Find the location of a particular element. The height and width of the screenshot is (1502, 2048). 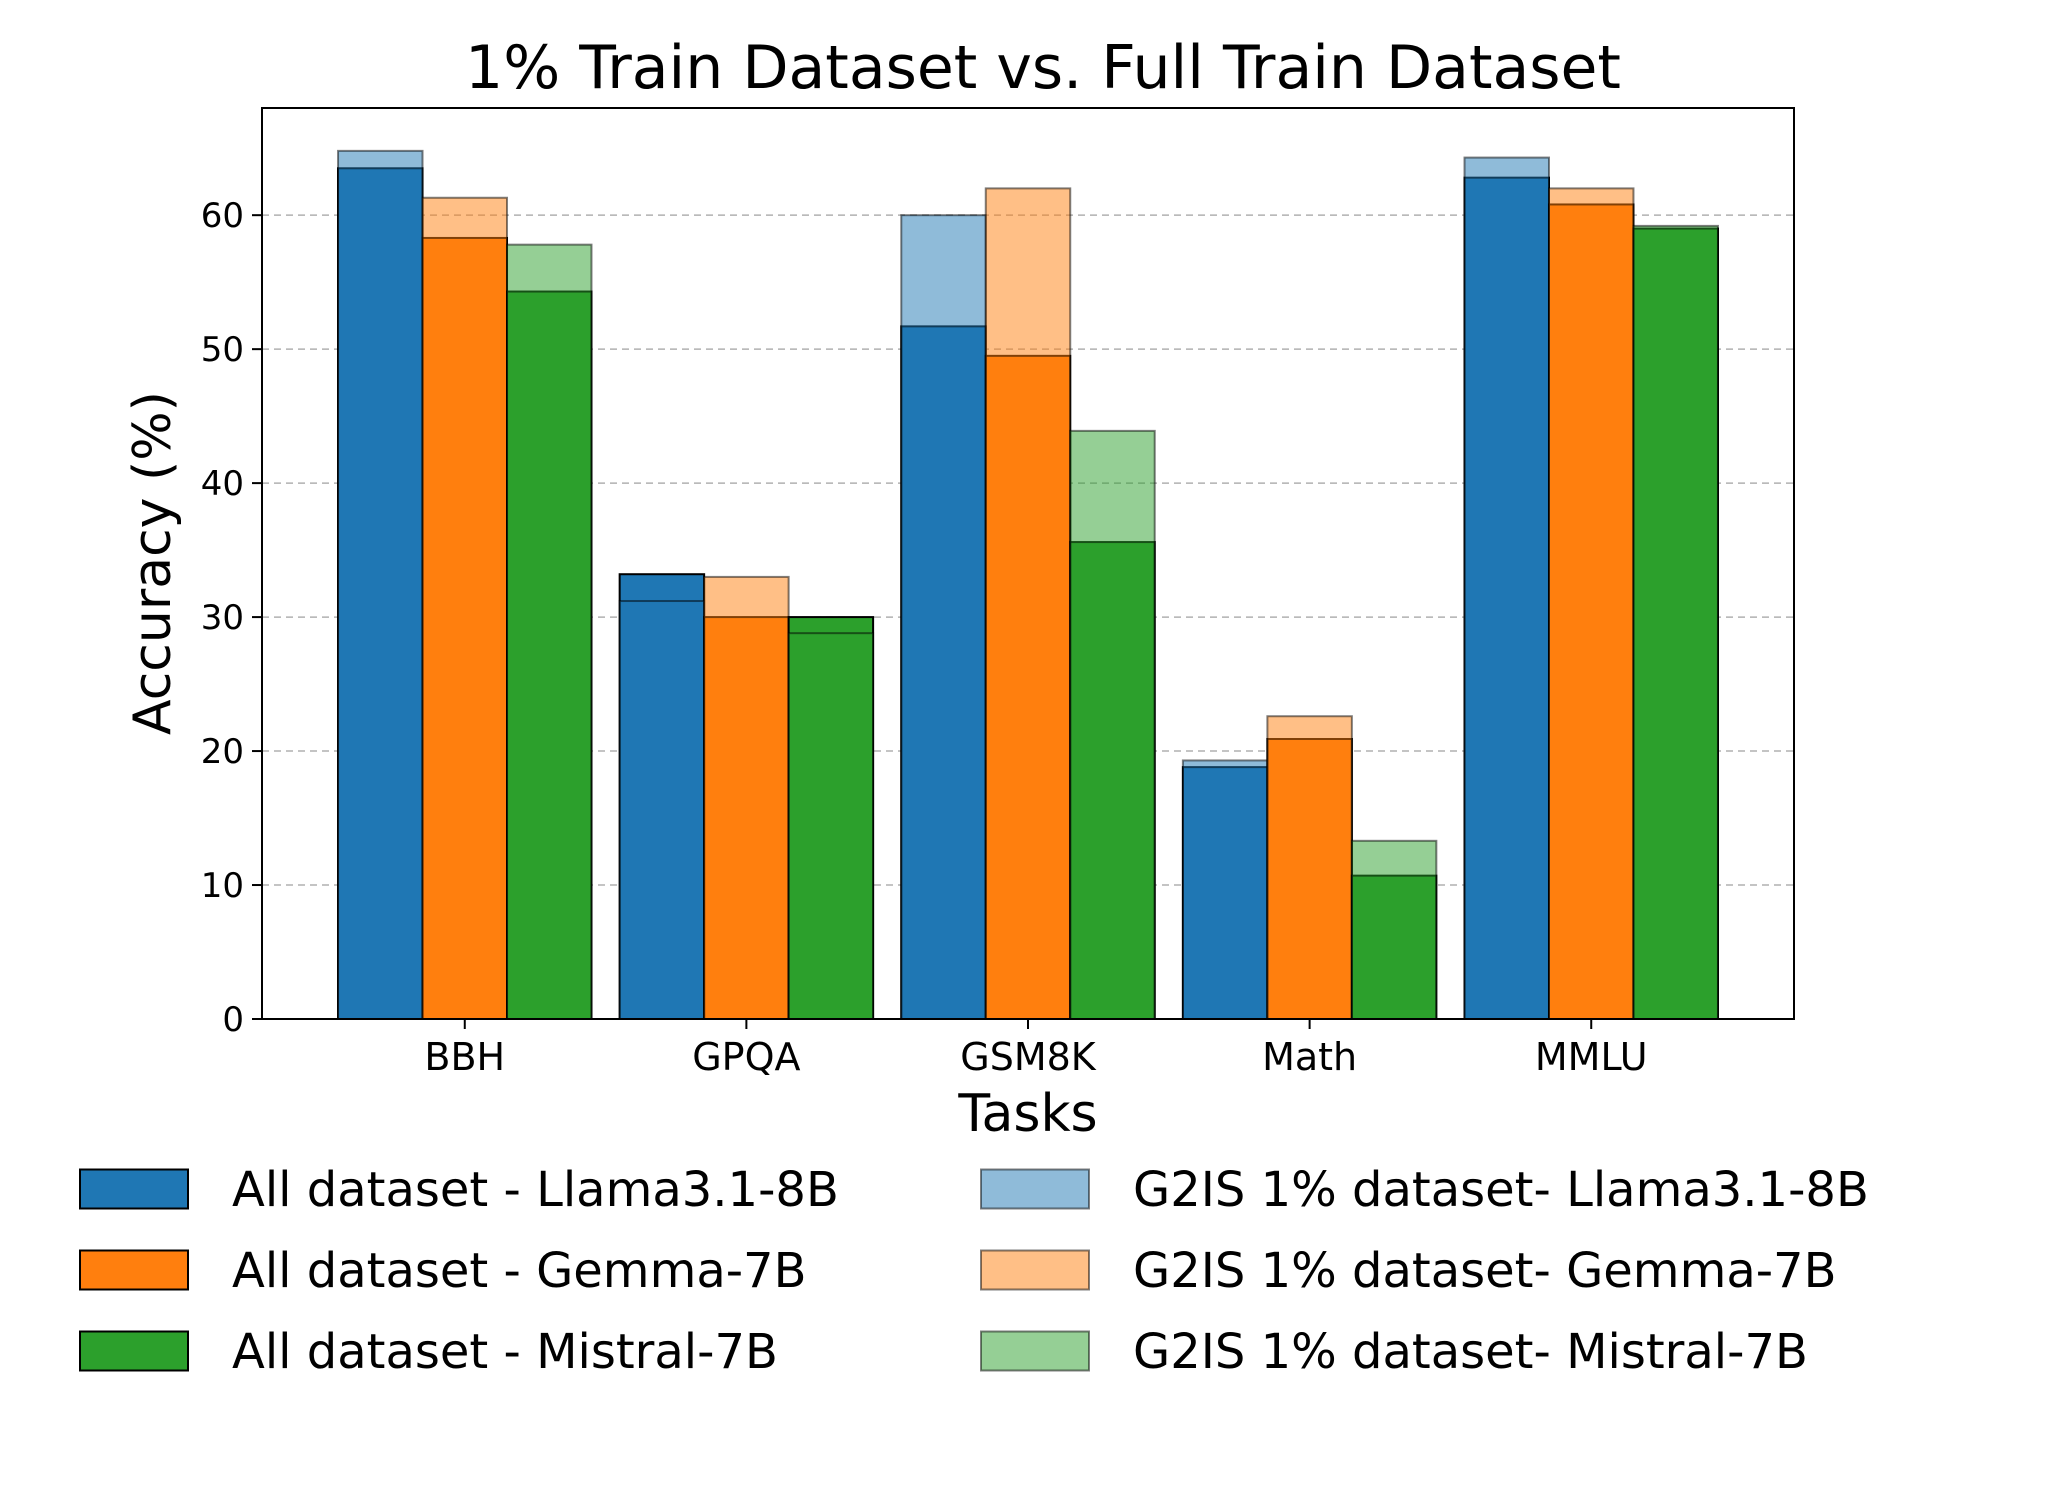

bar-g2is-gemma-7b-gpqa is located at coordinates (746, 797).